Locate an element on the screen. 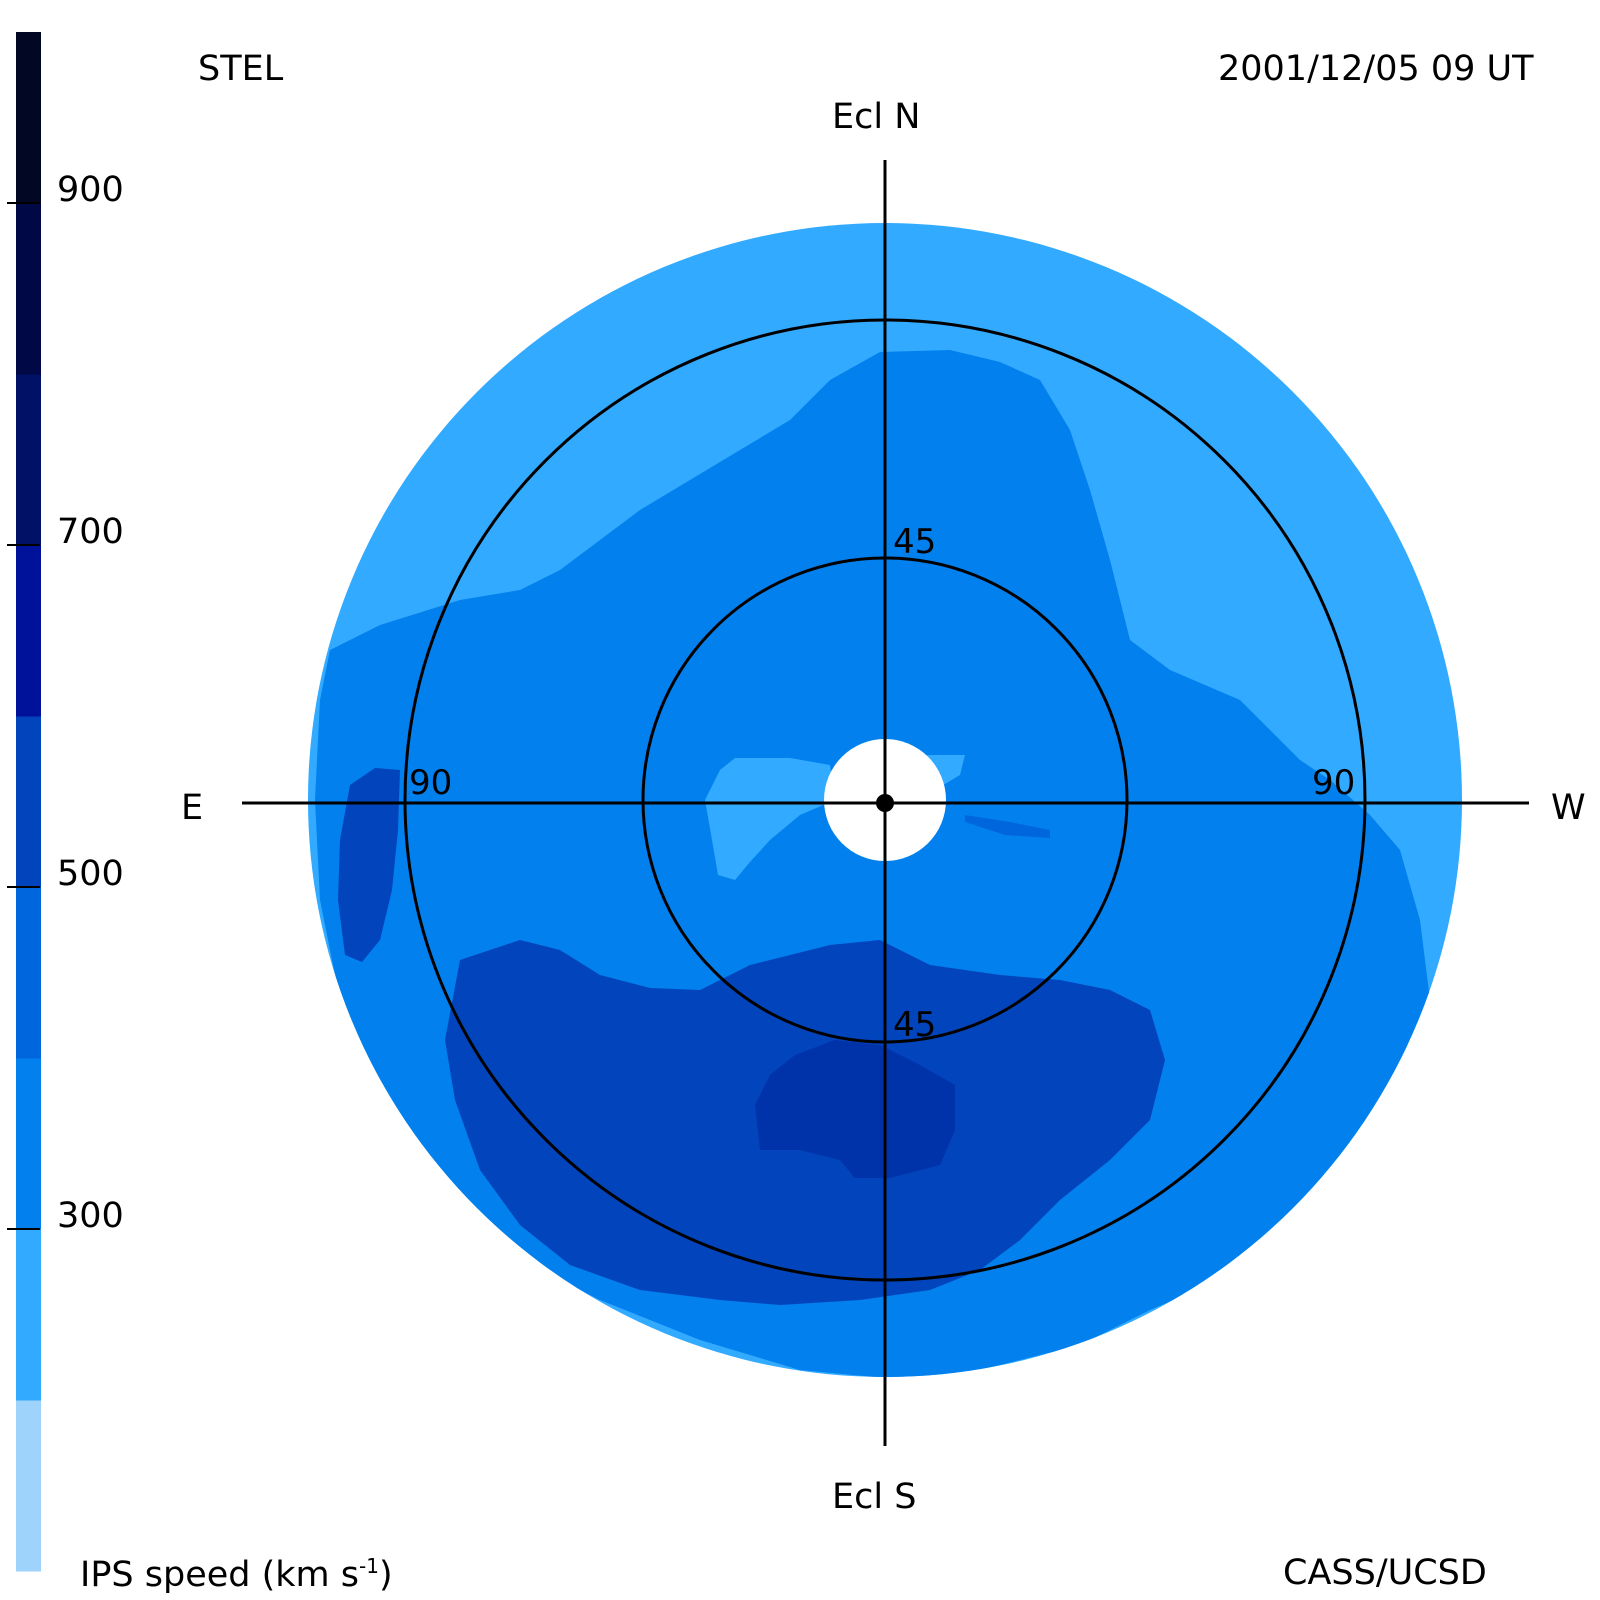 This screenshot has width=1600, height=1600. colorbar-title: IPS speed (km s-1) is located at coordinates (236, 1574).